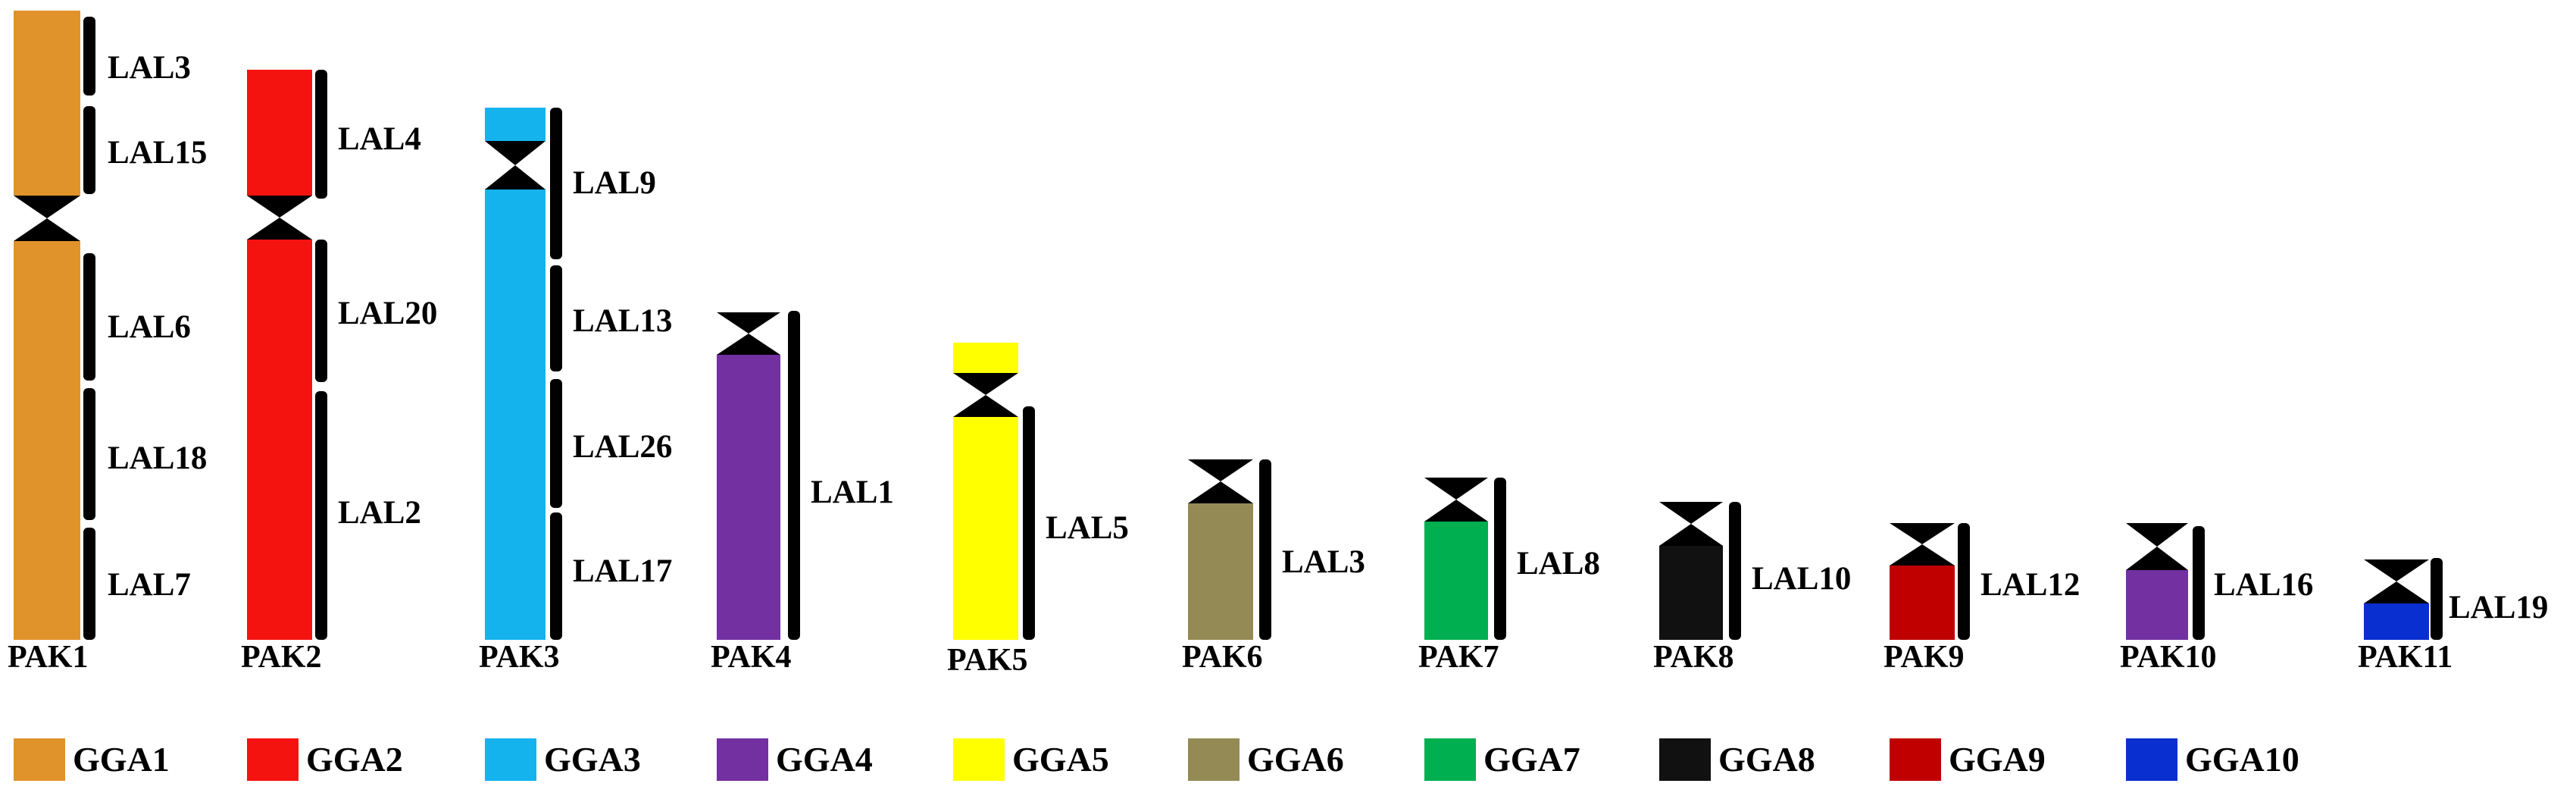  I want to click on legend-item: GGA3, so click(563, 759).